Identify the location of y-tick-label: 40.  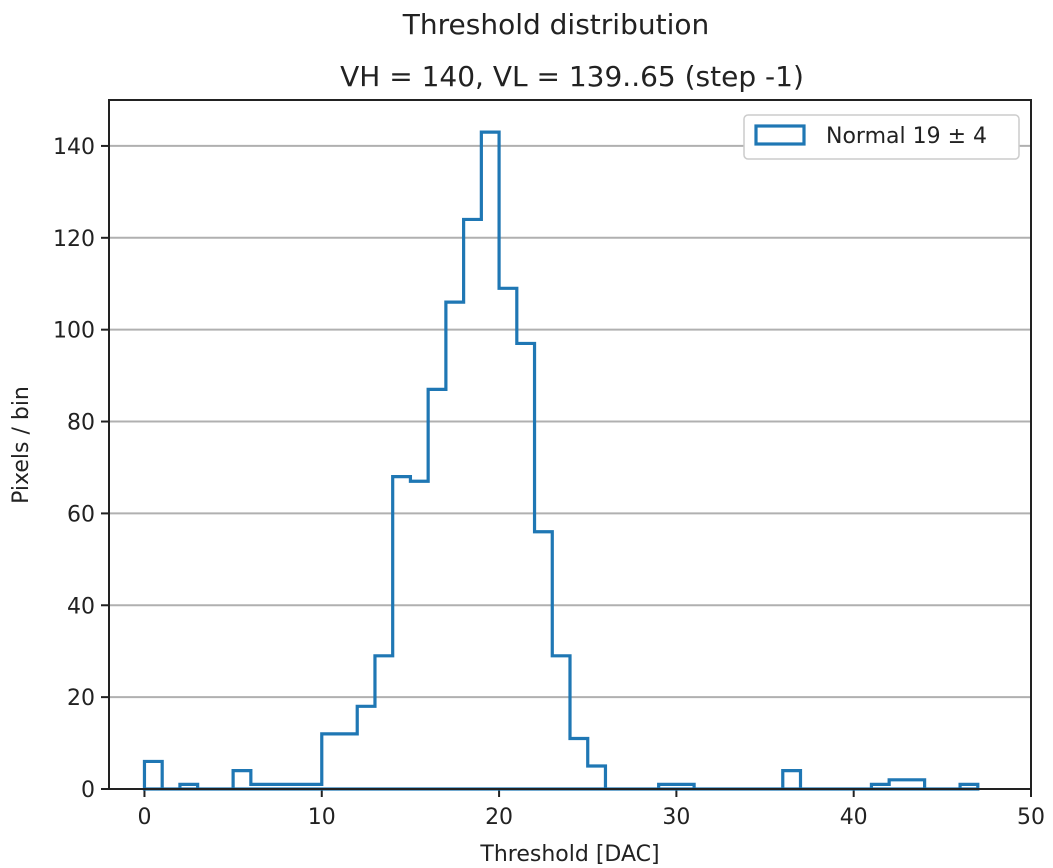
(81, 606).